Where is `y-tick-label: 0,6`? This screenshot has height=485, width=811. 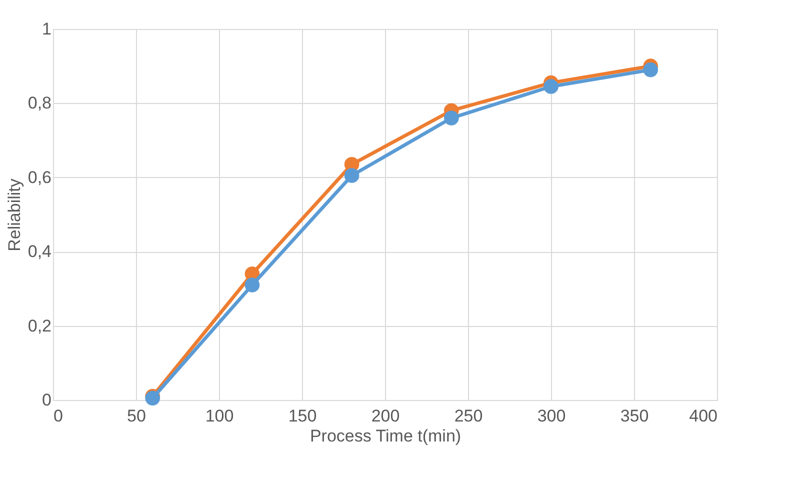
y-tick-label: 0,6 is located at coordinates (40, 177).